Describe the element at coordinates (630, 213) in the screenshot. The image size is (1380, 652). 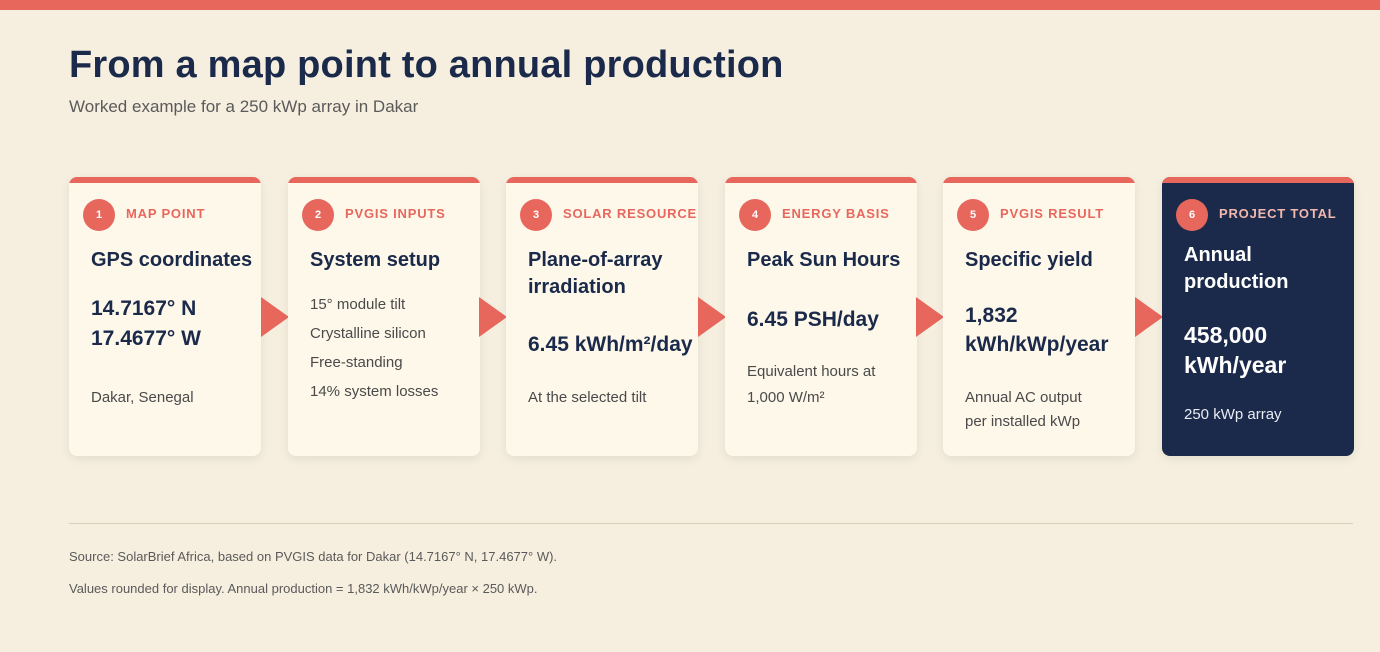
I see `step-kicker: SOLAR RESOURCE` at that location.